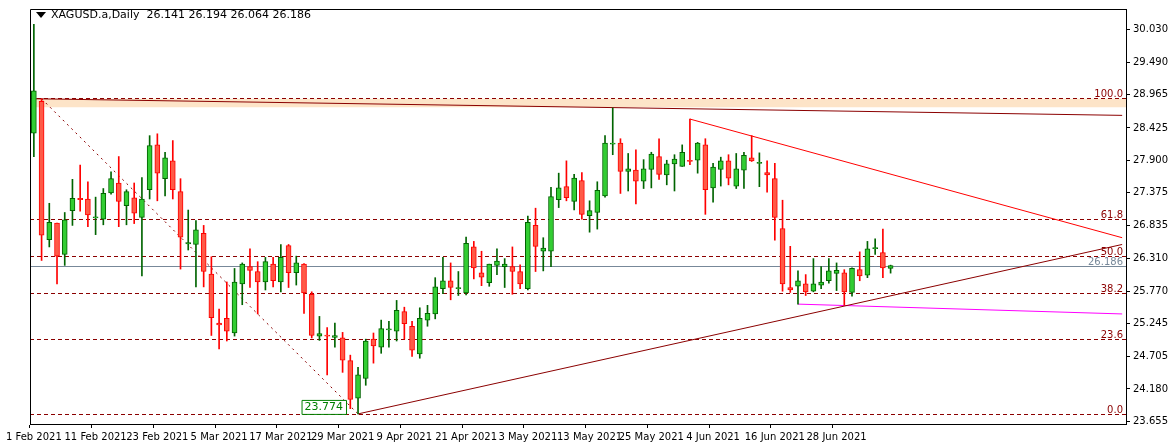 The width and height of the screenshot is (1175, 448). I want to click on y-tick-label: 23.655, so click(1151, 420).